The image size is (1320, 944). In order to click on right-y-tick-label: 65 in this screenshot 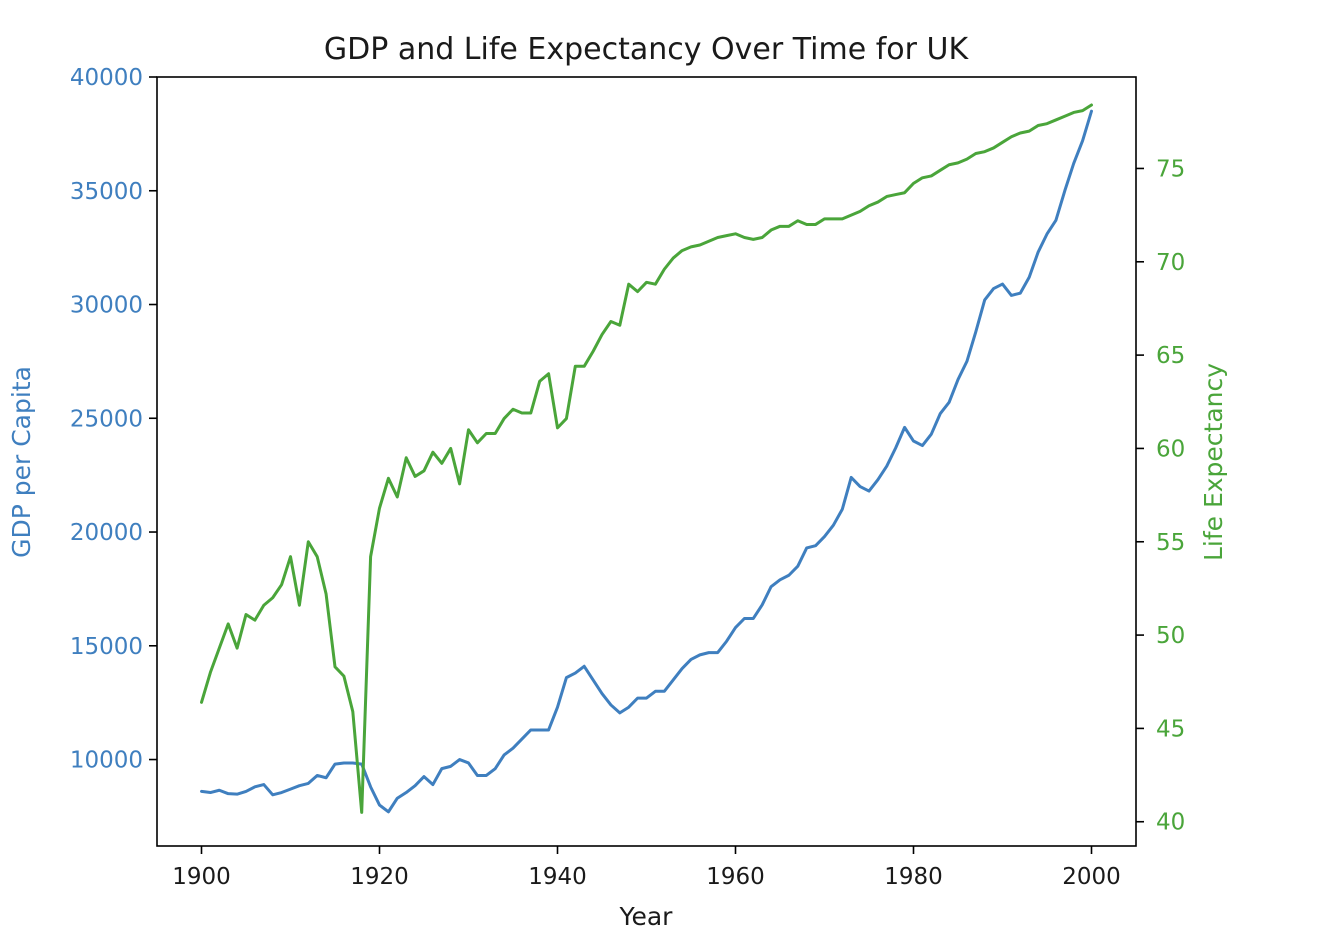, I will do `click(1170, 356)`.